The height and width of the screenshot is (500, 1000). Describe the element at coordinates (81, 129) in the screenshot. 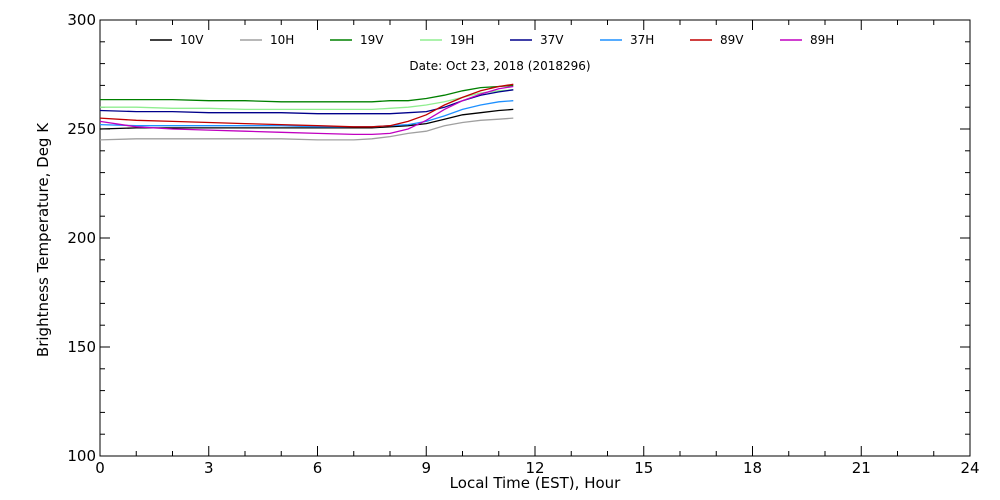

I see `y-tick-label: 250` at that location.